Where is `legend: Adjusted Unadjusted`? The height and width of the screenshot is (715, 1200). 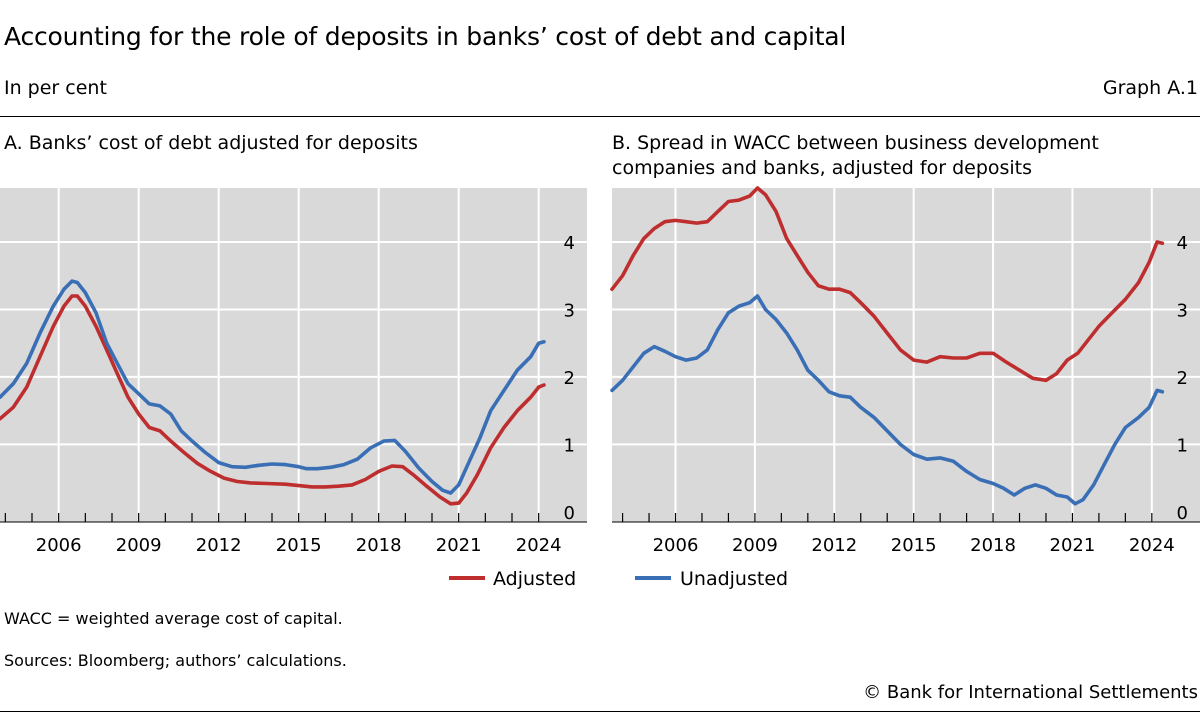
legend: Adjusted Unadjusted is located at coordinates (618, 579).